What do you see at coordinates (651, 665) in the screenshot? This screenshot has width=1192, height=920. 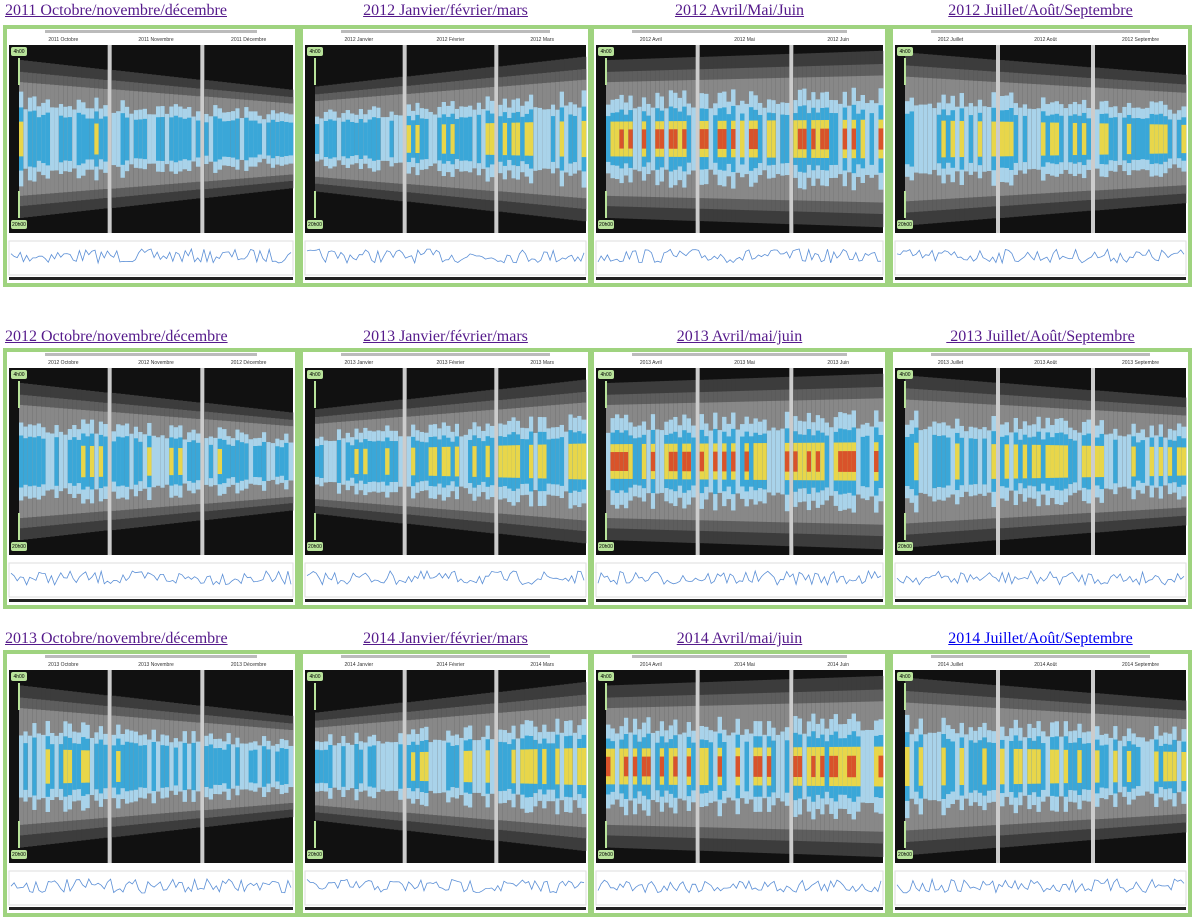 I see `month-label: 2014 Avril` at bounding box center [651, 665].